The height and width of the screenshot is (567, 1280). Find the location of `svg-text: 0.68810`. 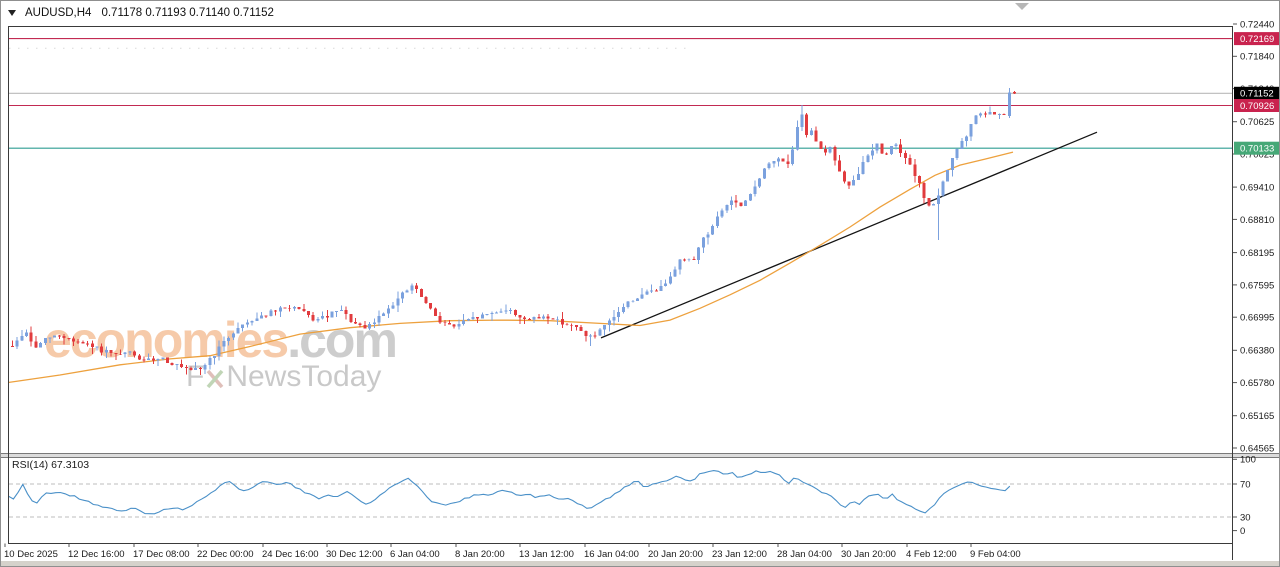

svg-text: 0.68810 is located at coordinates (1257, 220).